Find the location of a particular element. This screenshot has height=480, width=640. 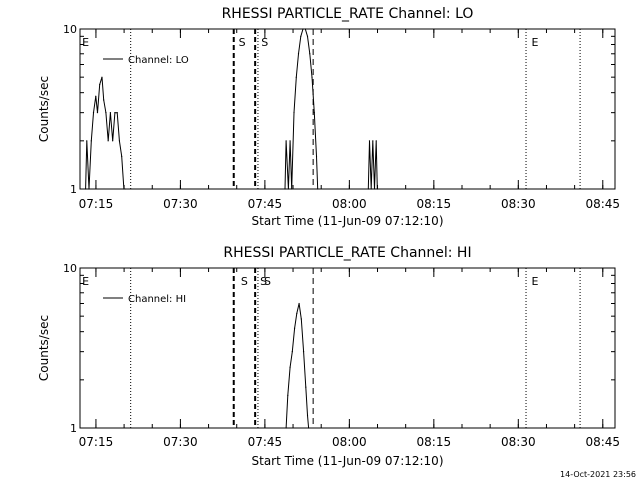

legend-entry: Channel: HI is located at coordinates (157, 299).